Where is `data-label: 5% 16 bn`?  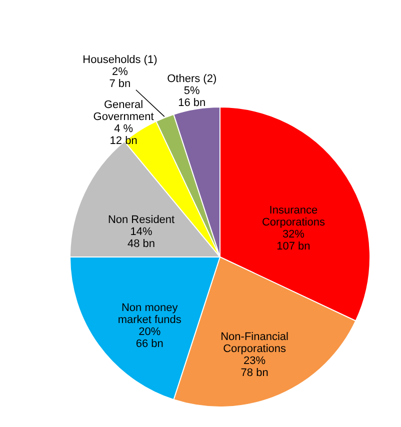 data-label: 5% 16 bn is located at coordinates (192, 97).